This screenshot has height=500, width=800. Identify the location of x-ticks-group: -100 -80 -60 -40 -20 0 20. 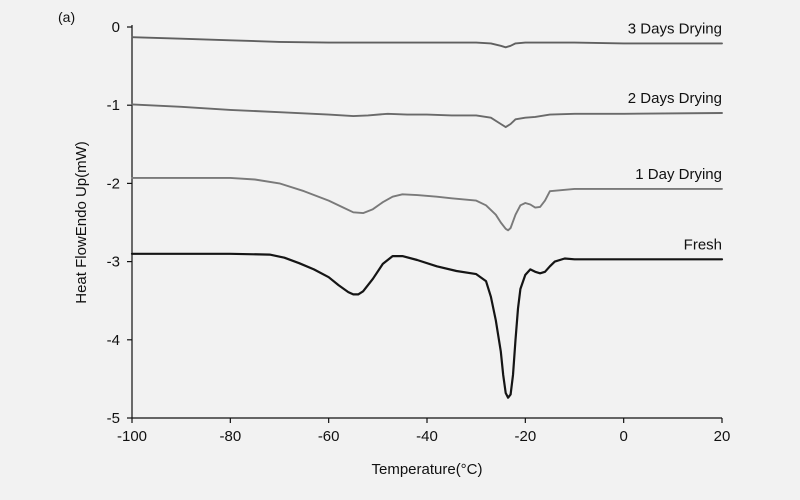
(423, 431).